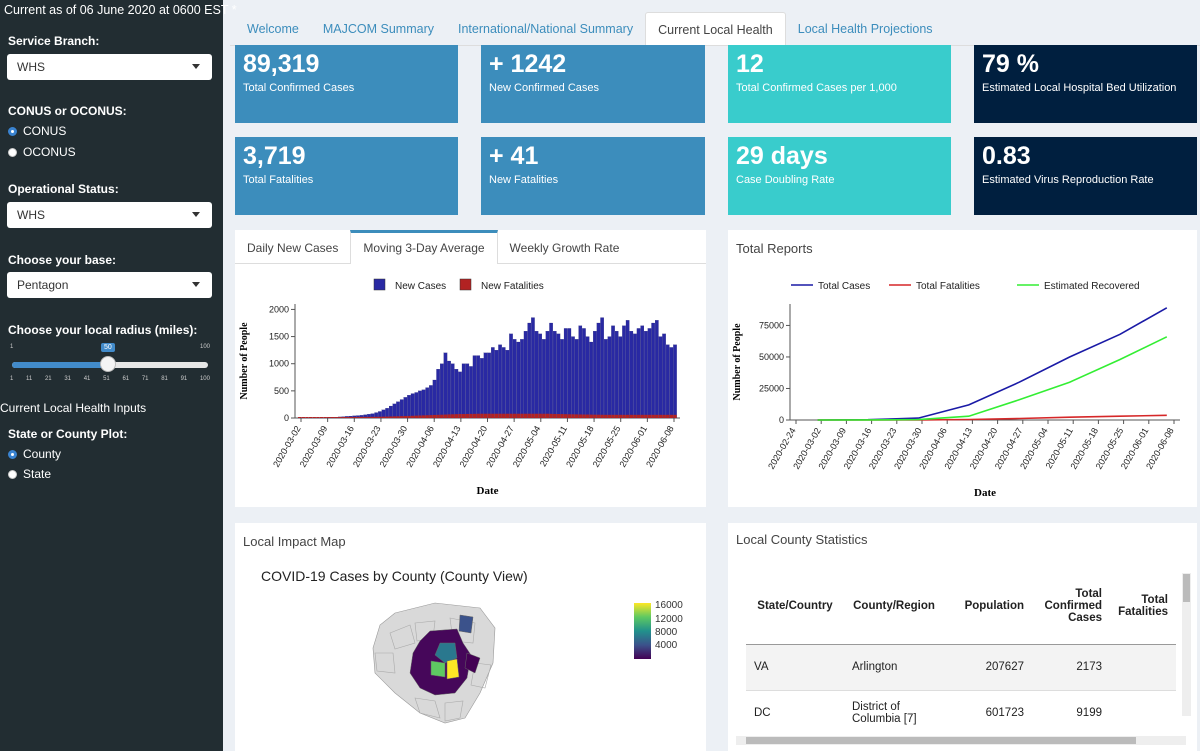 Image resolution: width=1200 pixels, height=751 pixels. Describe the element at coordinates (204, 379) in the screenshot. I see `slider-tick-label: 100` at that location.